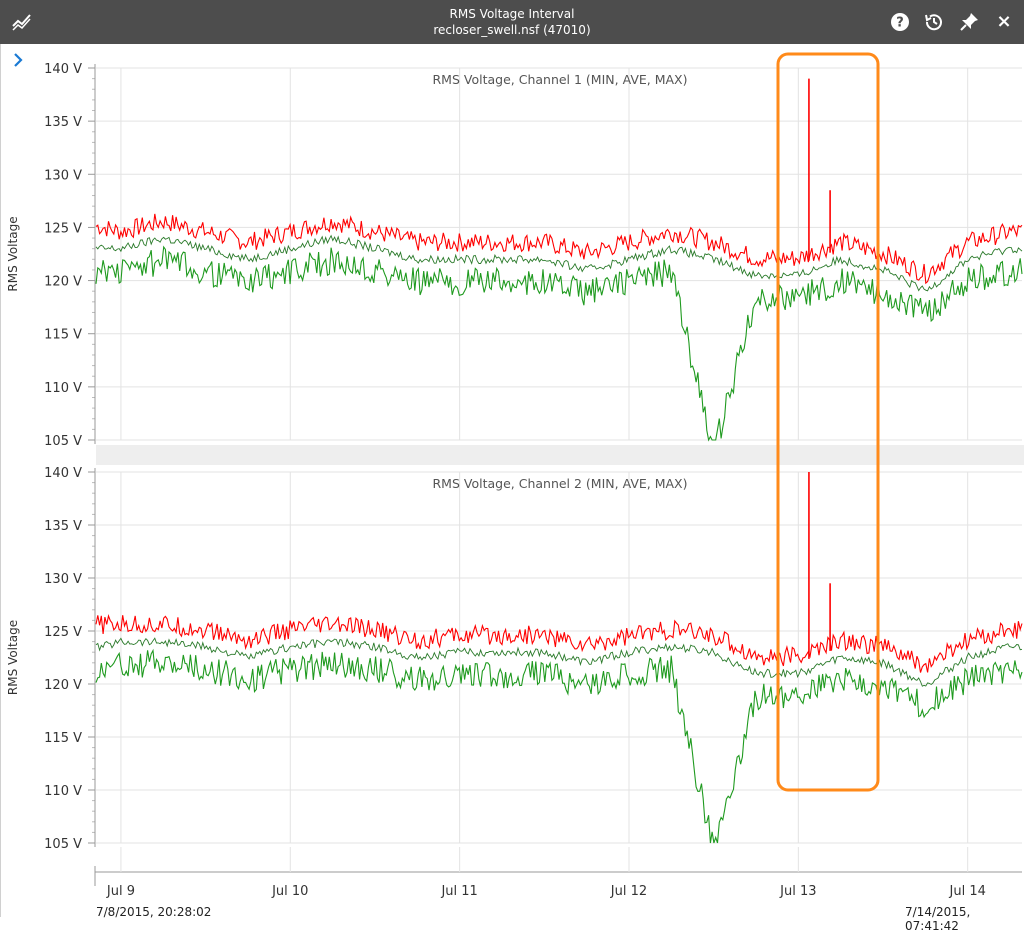 This screenshot has width=1024, height=933. What do you see at coordinates (628, 891) in the screenshot?
I see `x-tick-label: Jul 12` at bounding box center [628, 891].